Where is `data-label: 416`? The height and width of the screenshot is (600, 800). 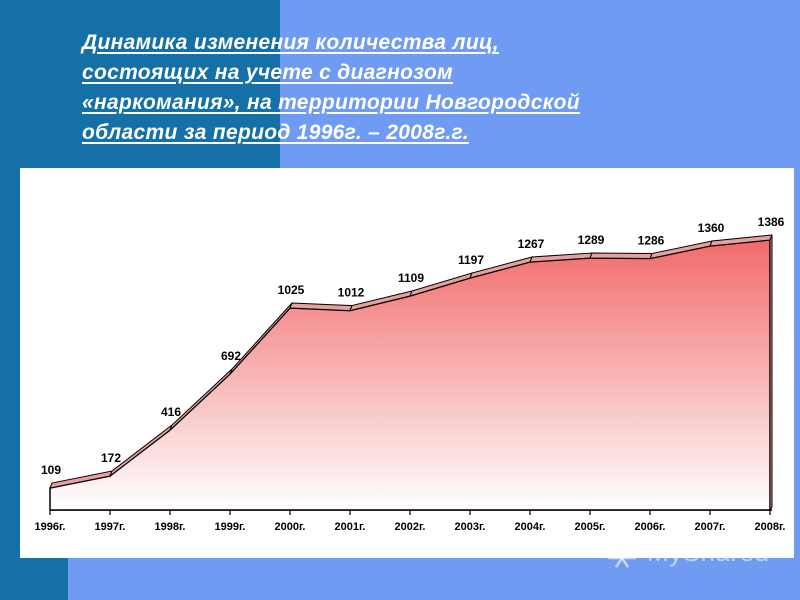
data-label: 416 is located at coordinates (171, 412).